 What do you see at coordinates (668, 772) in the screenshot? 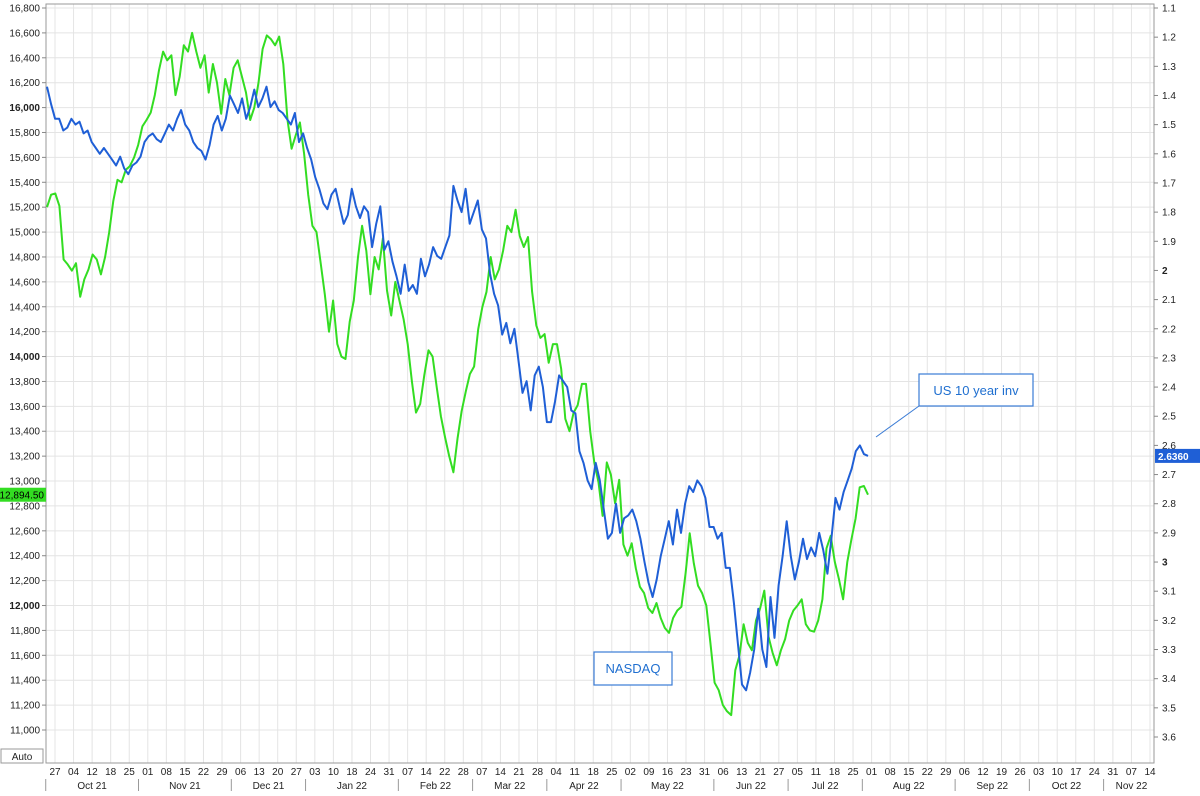
I see `x-tick-label: 16` at bounding box center [668, 772].